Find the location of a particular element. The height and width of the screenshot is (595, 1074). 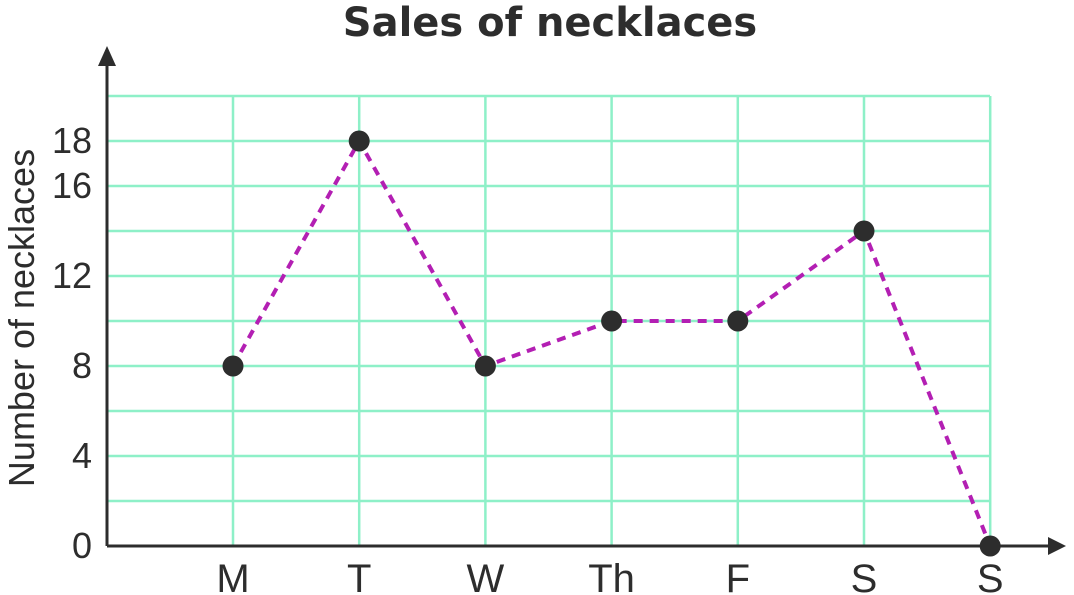

x-tick-label: M is located at coordinates (232, 576).